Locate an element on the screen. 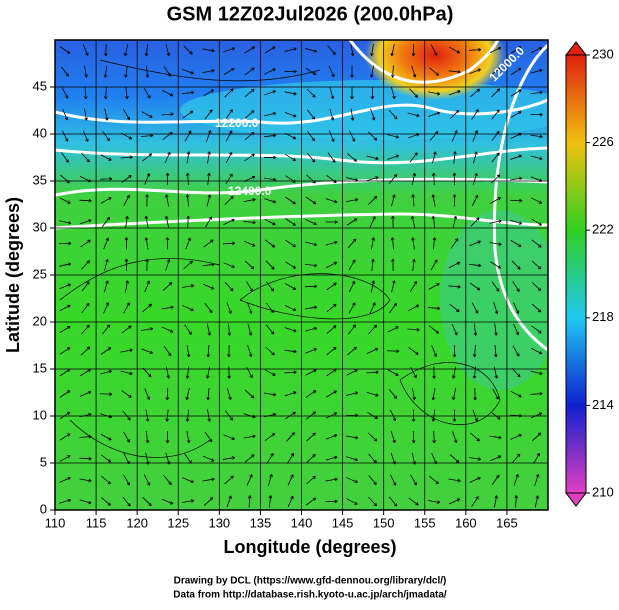 This screenshot has width=619, height=610. x-tick-label: 135 is located at coordinates (261, 522).